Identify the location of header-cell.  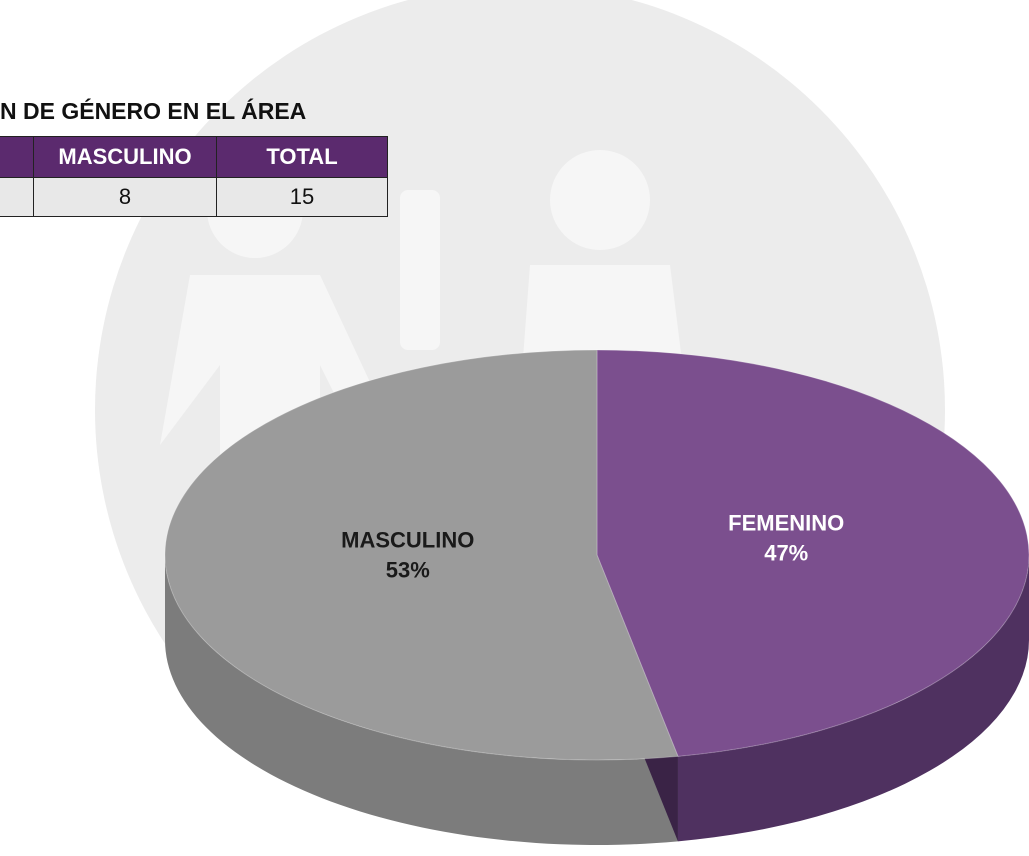
(17, 157).